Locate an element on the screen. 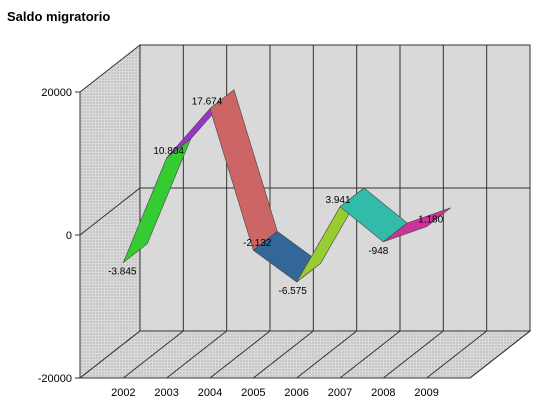 The image size is (557, 420). y-tick-label: 20000 is located at coordinates (56, 93).